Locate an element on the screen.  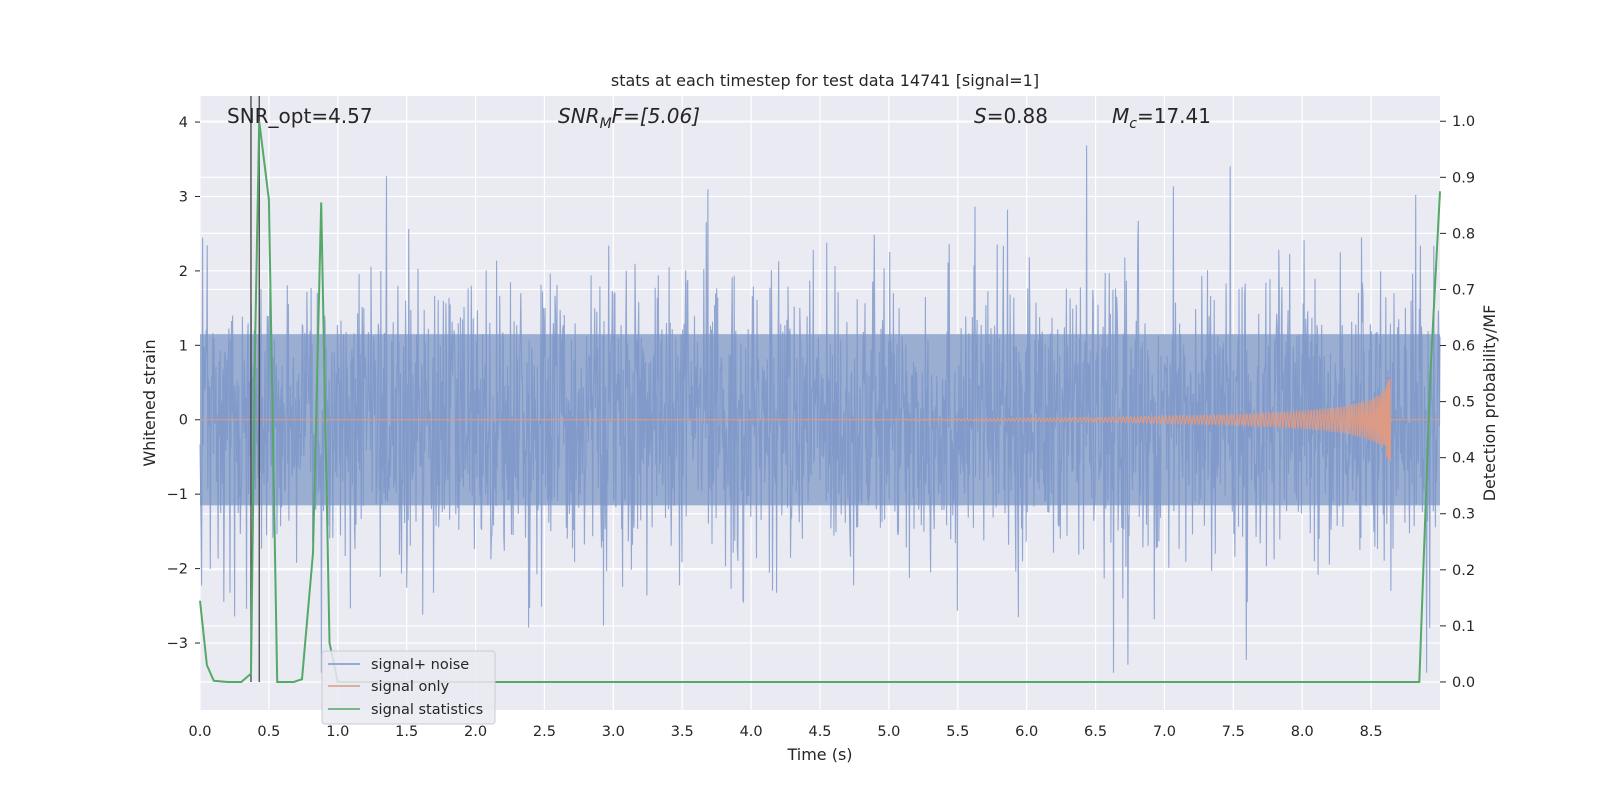
legend-label-signal-statistics: signal statistics is located at coordinates (427, 710).